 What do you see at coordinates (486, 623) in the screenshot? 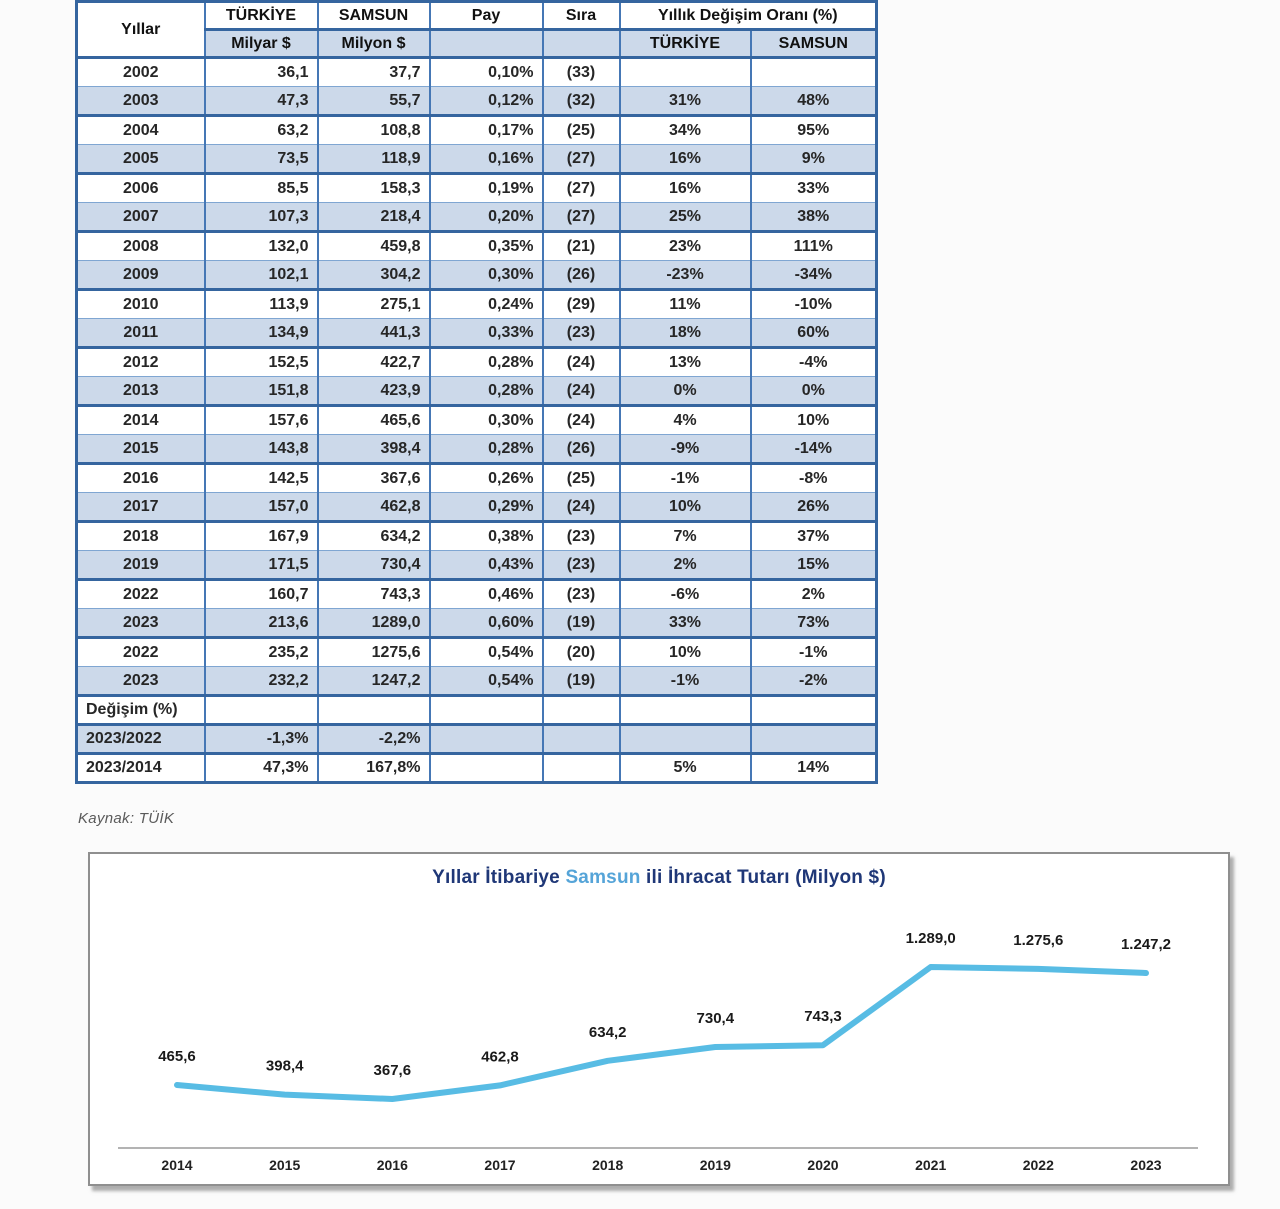
I see `data-cell: 0,60%` at bounding box center [486, 623].